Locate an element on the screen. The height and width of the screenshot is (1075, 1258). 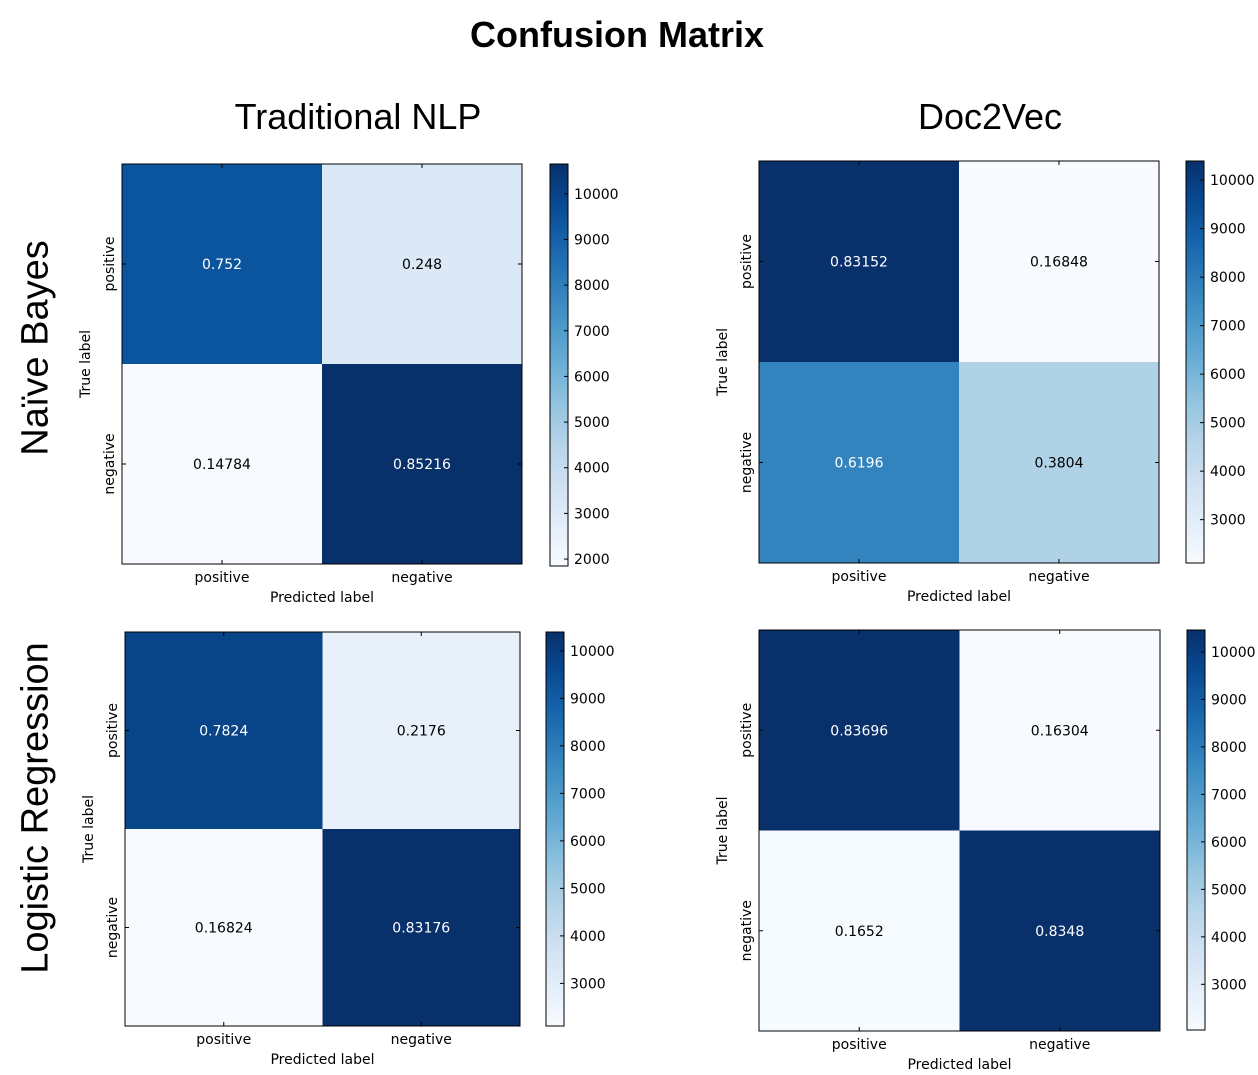
cell-value-label: 0.85216 is located at coordinates (422, 465).